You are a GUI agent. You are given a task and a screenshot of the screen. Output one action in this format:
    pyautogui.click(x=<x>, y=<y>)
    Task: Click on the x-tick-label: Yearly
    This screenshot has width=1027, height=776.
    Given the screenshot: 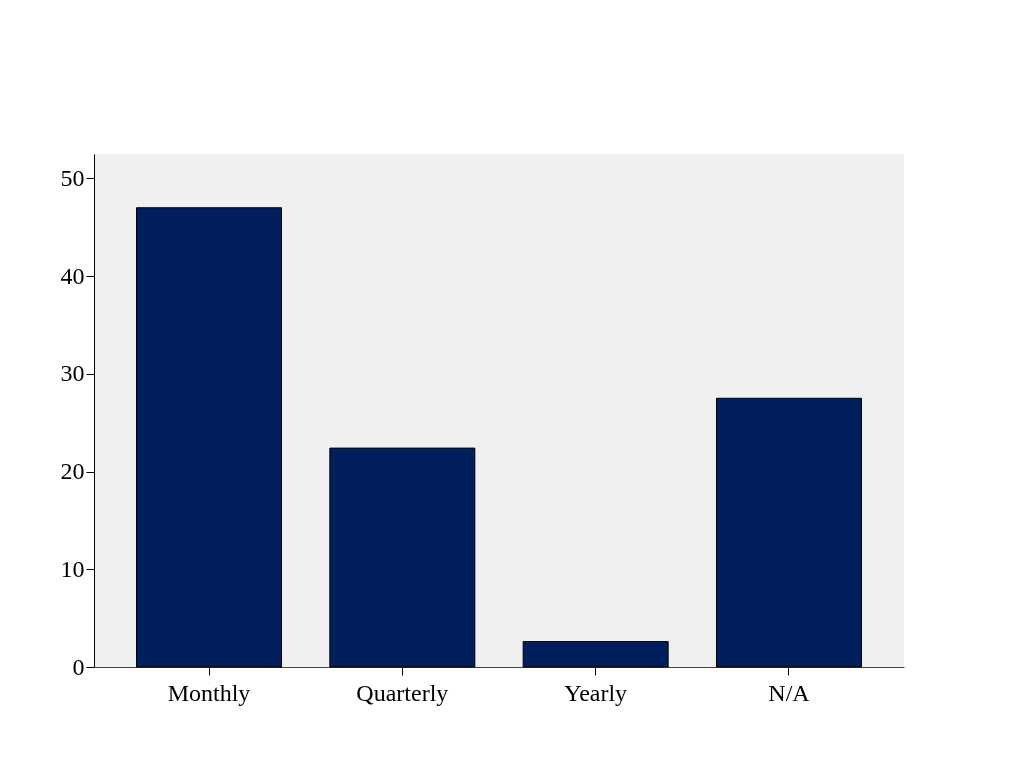 What is the action you would take?
    pyautogui.click(x=596, y=692)
    